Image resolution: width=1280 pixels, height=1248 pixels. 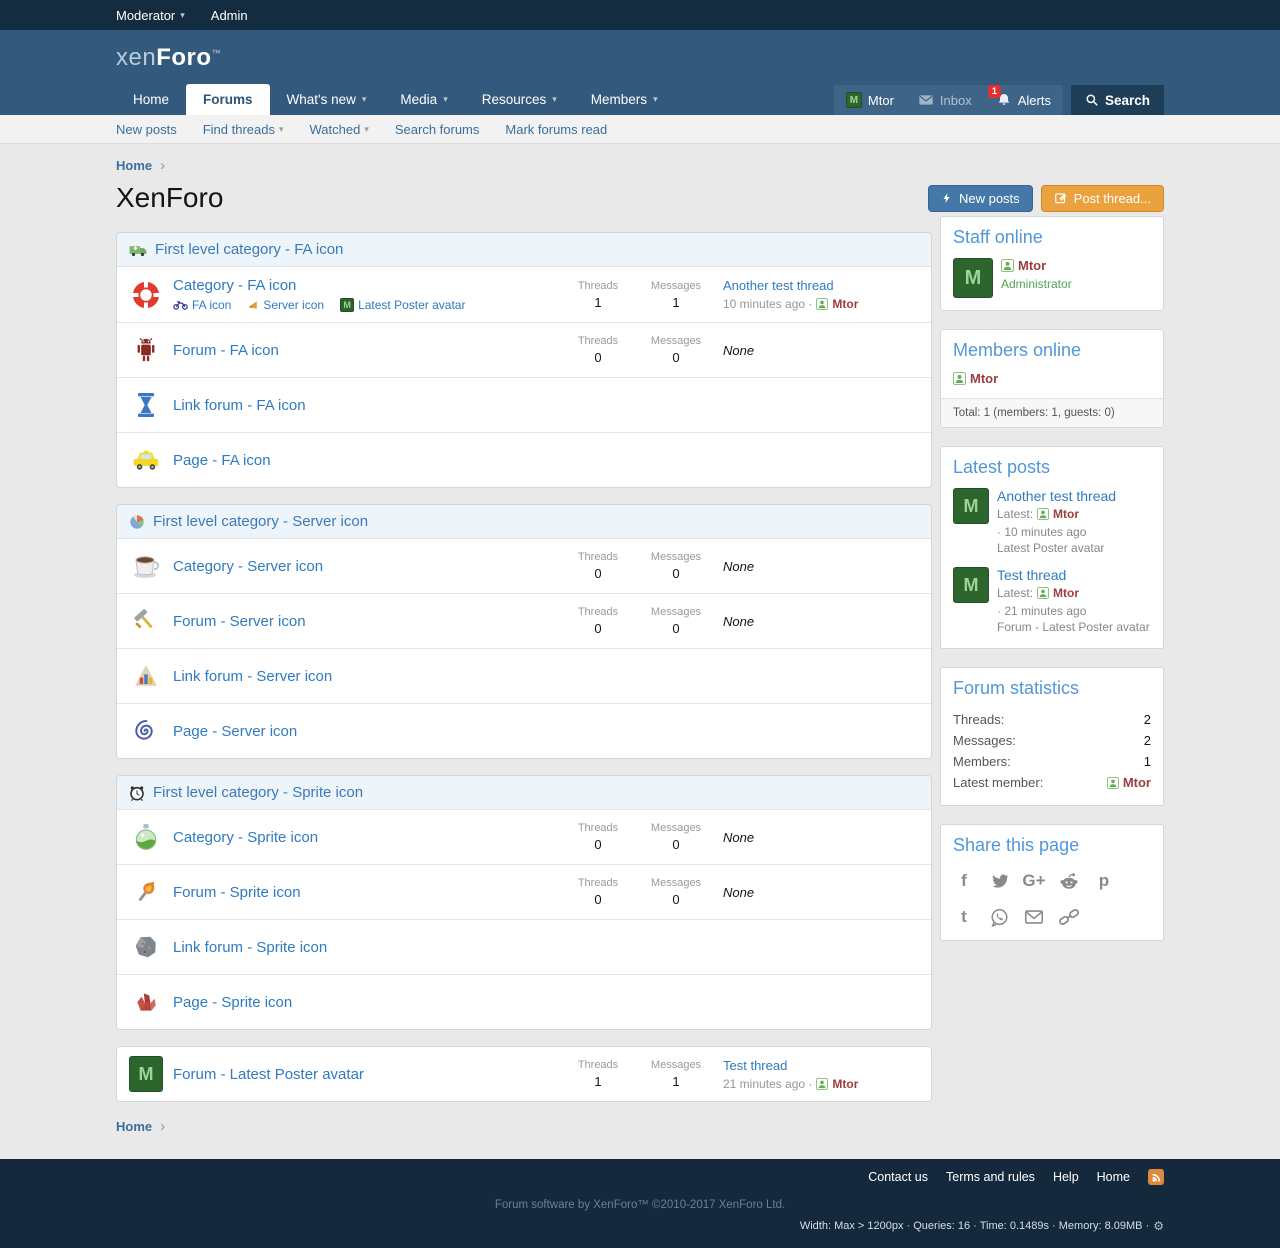 I want to click on twitter-icon, so click(x=999, y=881).